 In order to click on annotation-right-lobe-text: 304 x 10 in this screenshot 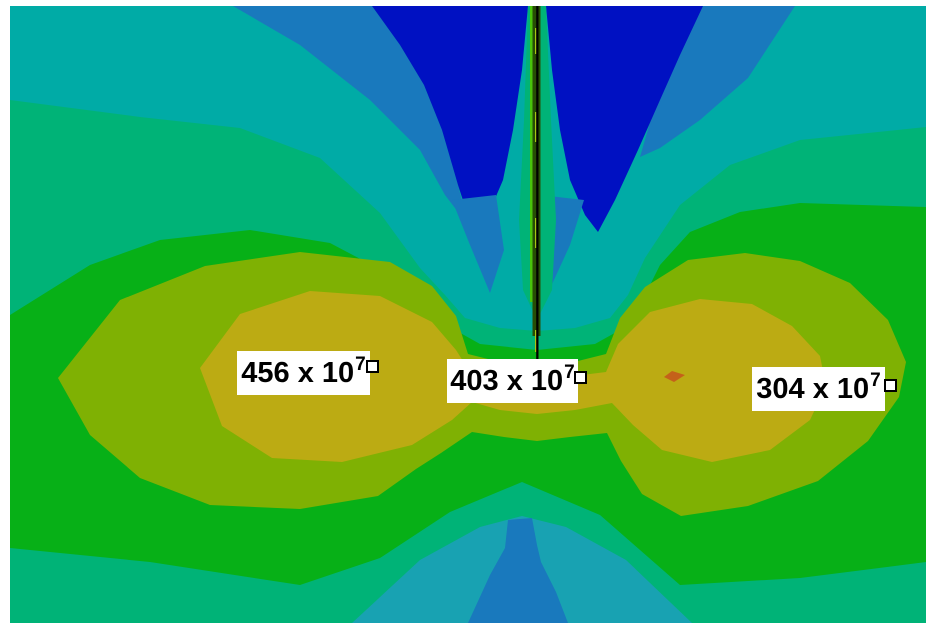, I will do `click(813, 388)`.